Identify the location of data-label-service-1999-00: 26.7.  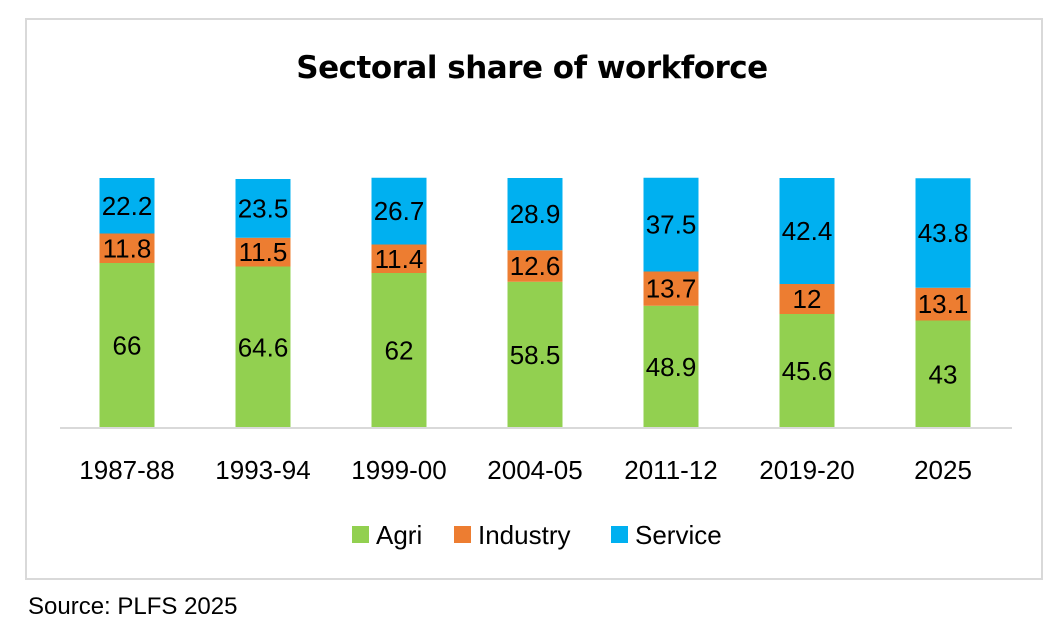
(399, 211).